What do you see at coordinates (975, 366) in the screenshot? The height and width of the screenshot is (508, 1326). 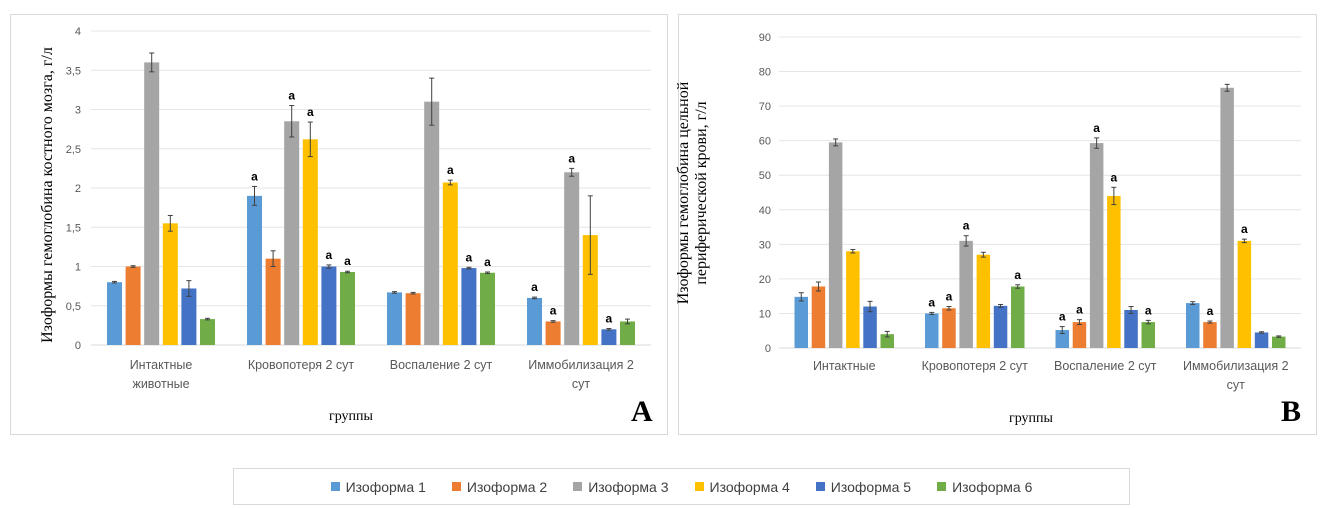 I see `x-category-label: Кровопотеря 2 сут` at bounding box center [975, 366].